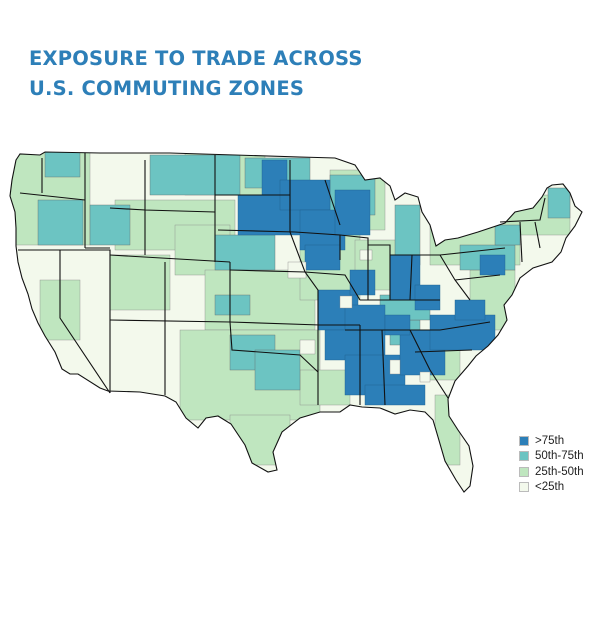  What do you see at coordinates (524, 471) in the screenshot?
I see `legend-swatch-25th-50th` at bounding box center [524, 471].